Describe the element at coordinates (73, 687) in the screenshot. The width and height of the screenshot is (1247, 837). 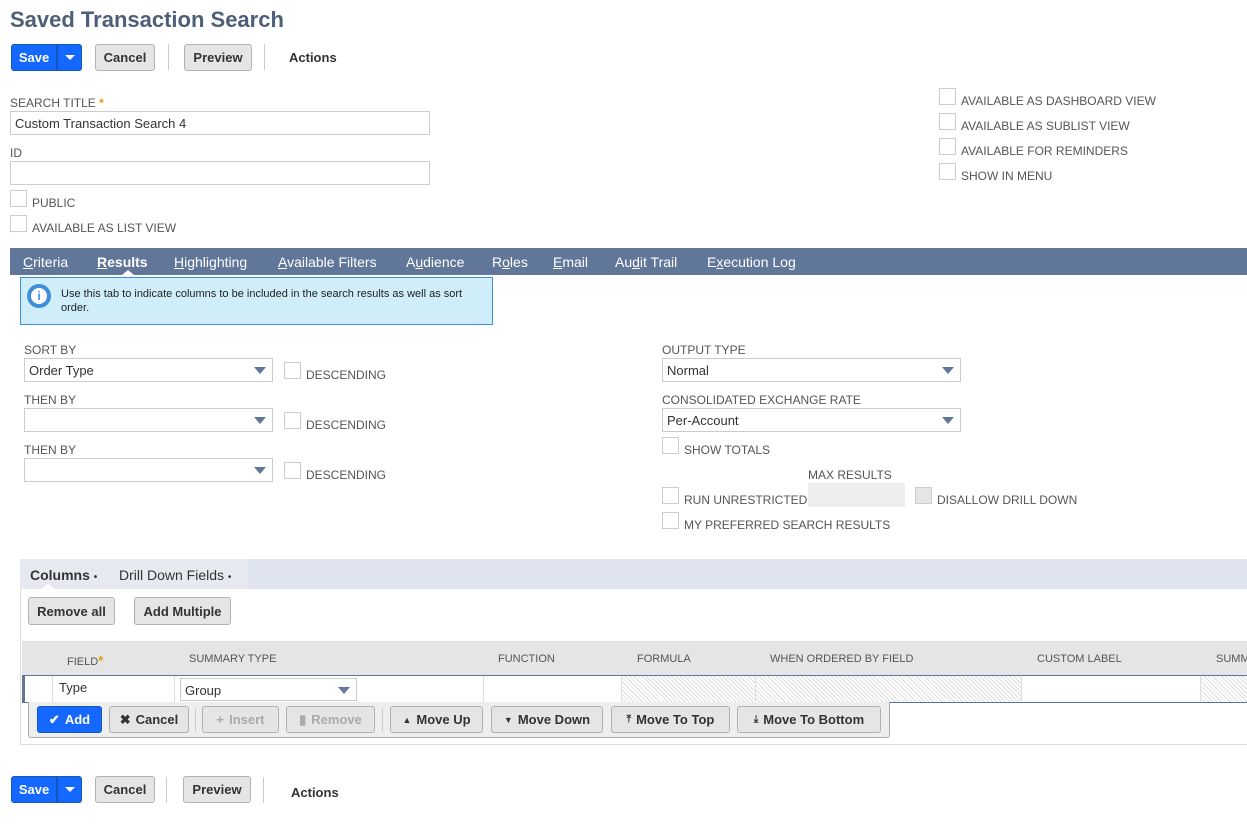
I see `row-field-value: Type` at that location.